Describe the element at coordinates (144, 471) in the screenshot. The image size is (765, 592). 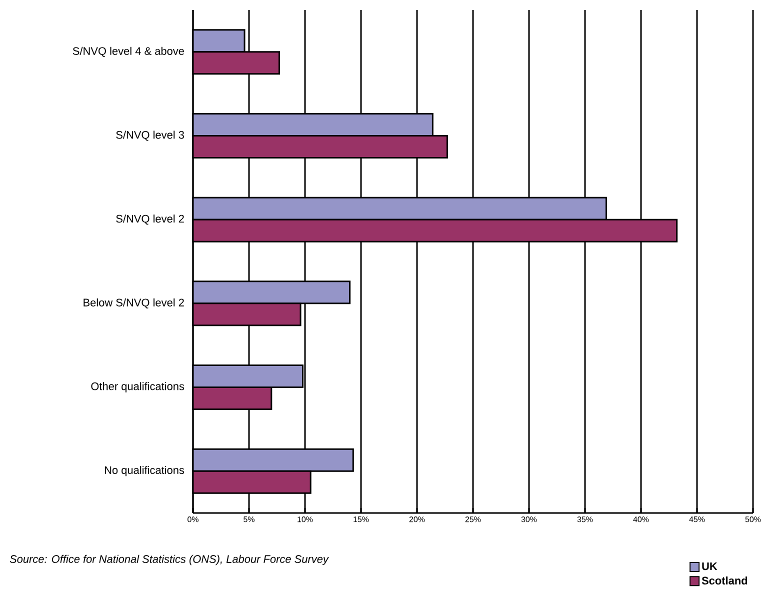
I see `y-tick-label: No qualifications` at that location.